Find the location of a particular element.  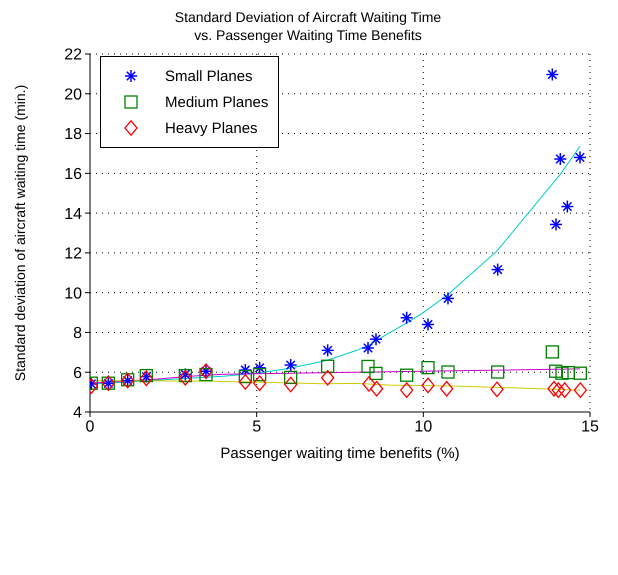

y-tick-label: 10 is located at coordinates (73, 293).